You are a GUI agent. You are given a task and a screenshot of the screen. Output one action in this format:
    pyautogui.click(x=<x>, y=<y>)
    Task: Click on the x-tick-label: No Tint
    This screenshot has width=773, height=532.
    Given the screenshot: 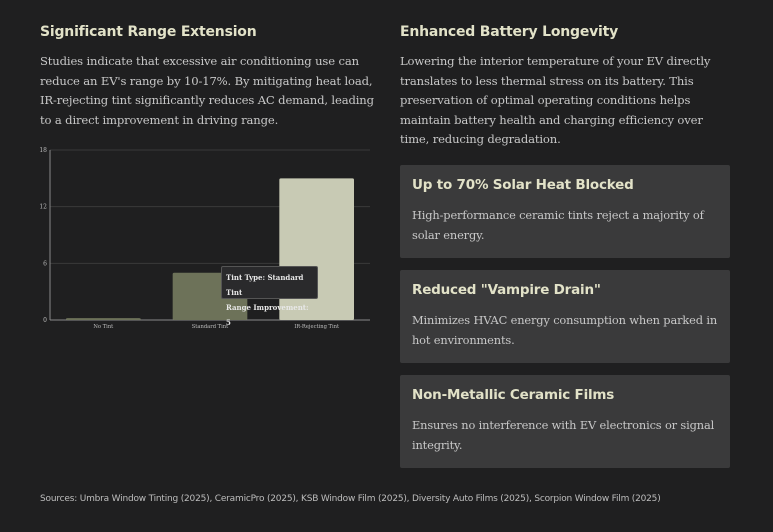 What is the action you would take?
    pyautogui.click(x=103, y=327)
    